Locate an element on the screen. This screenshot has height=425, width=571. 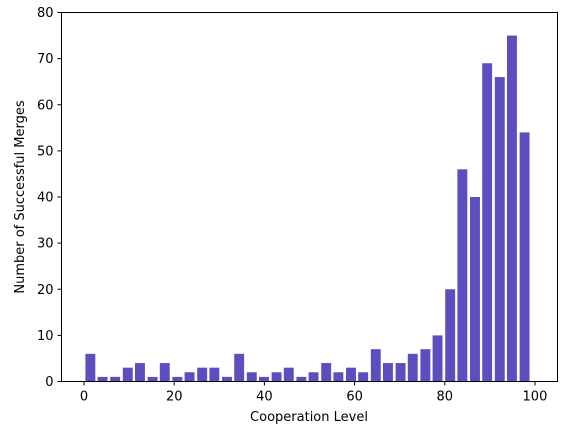
y-tick-label: 40 is located at coordinates (45, 198).